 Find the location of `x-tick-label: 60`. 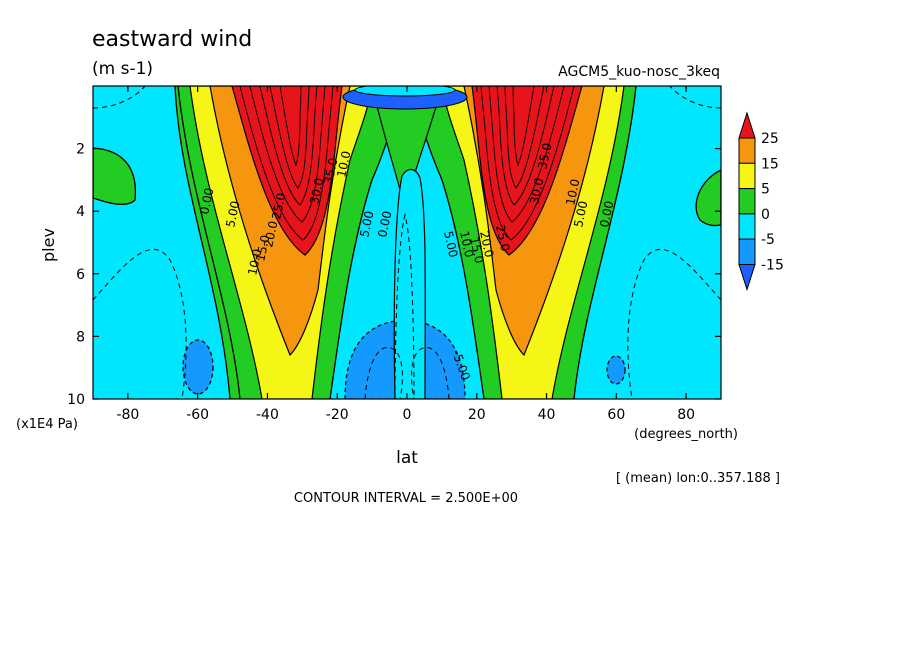

x-tick-label: 60 is located at coordinates (616, 415).